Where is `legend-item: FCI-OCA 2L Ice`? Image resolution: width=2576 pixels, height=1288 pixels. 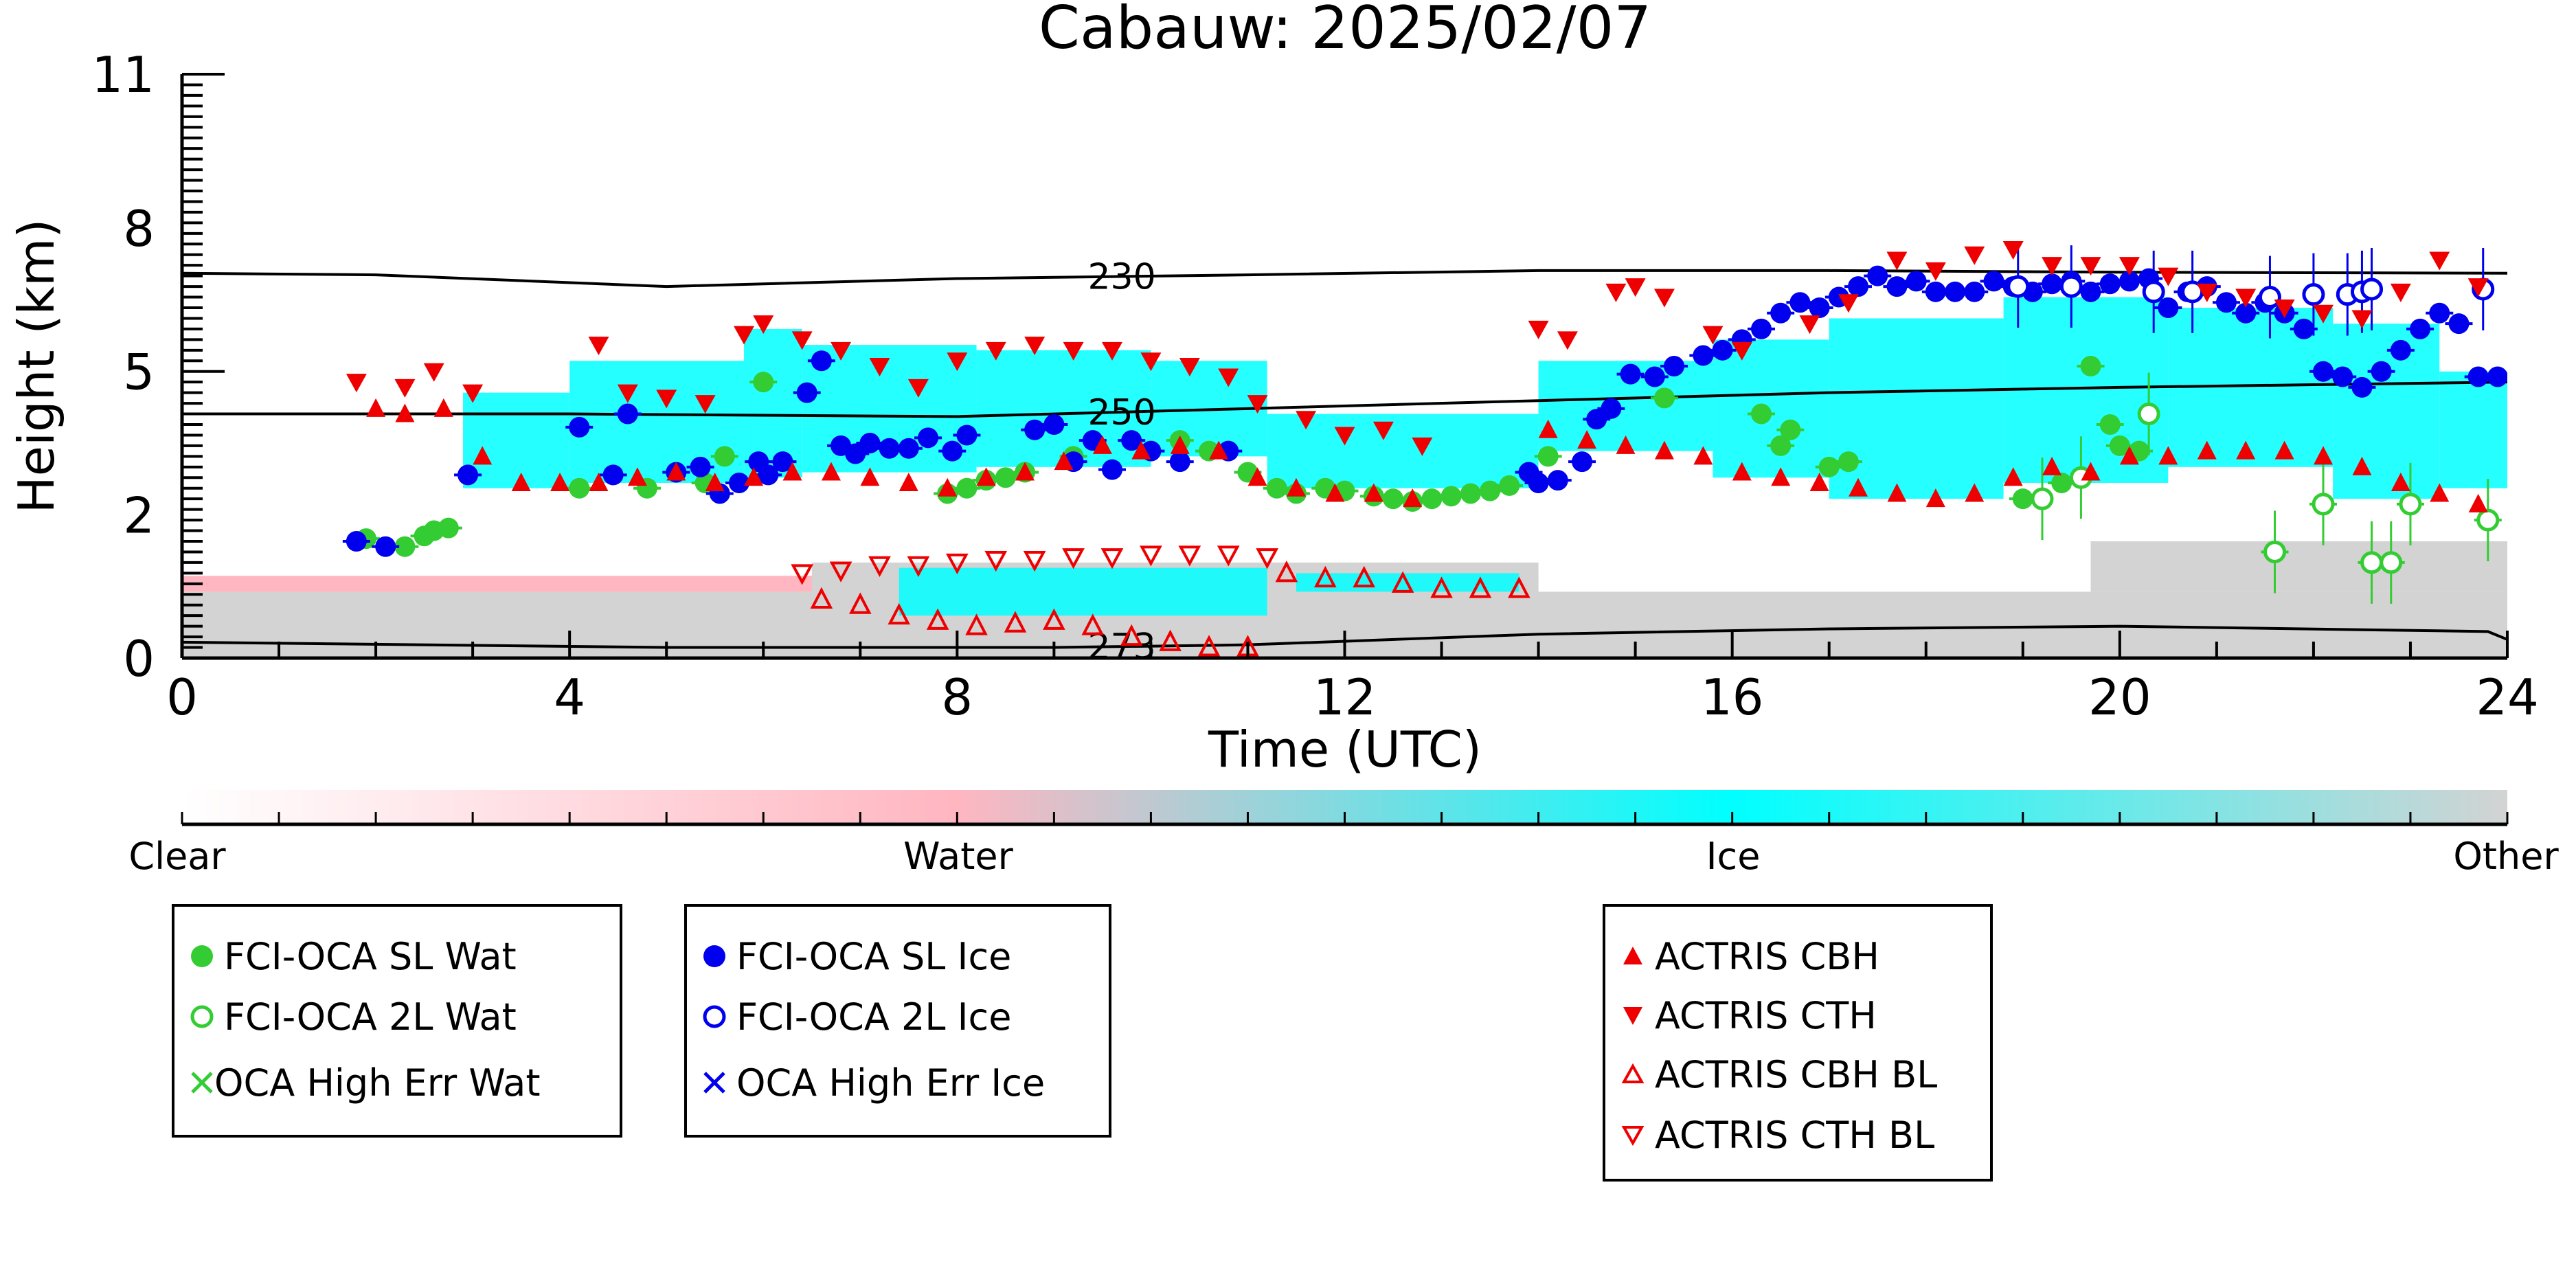
legend-item: FCI-OCA 2L Ice is located at coordinates (849, 1016).